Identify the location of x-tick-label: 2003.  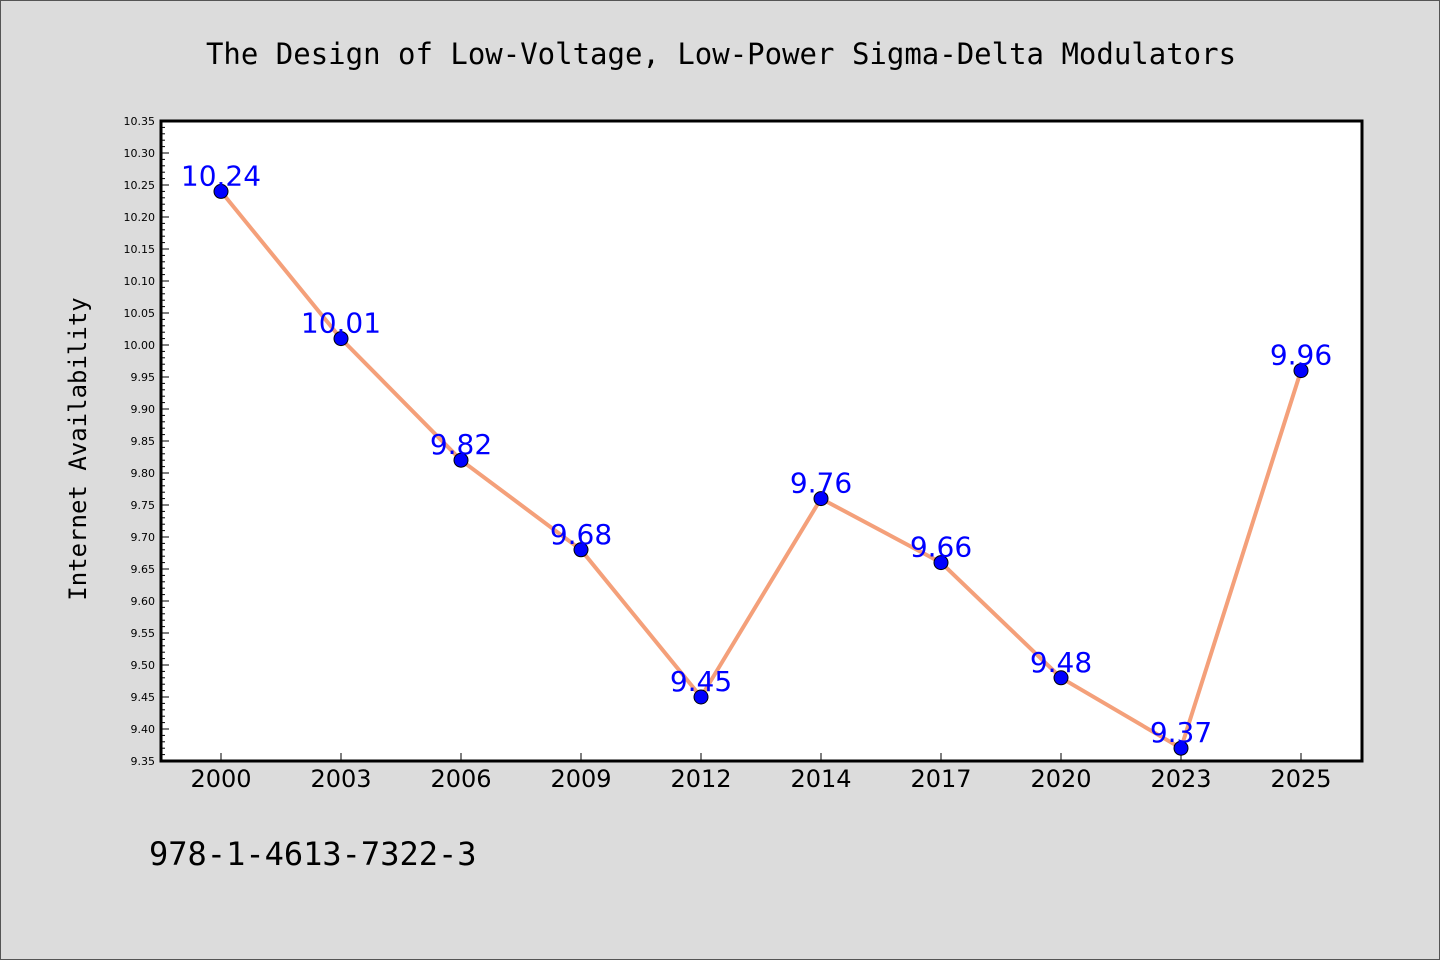
(340, 779).